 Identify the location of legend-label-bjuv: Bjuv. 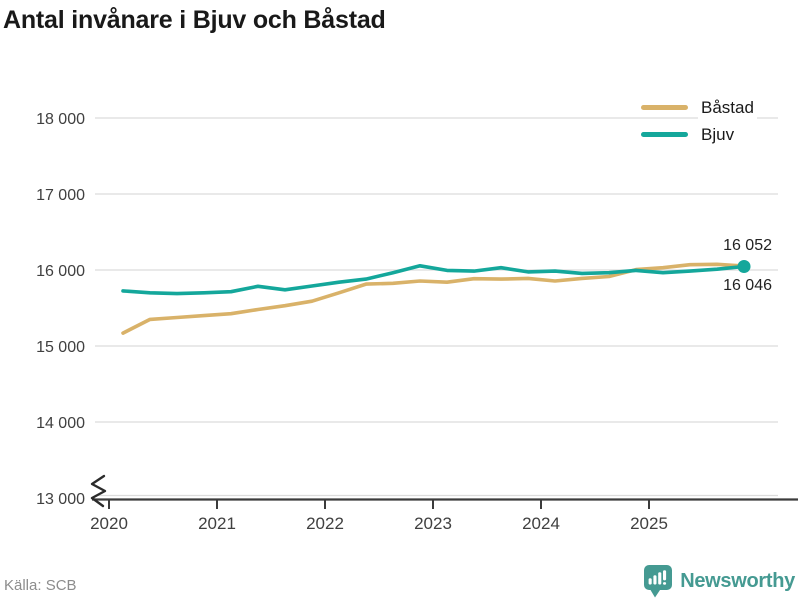
(718, 134).